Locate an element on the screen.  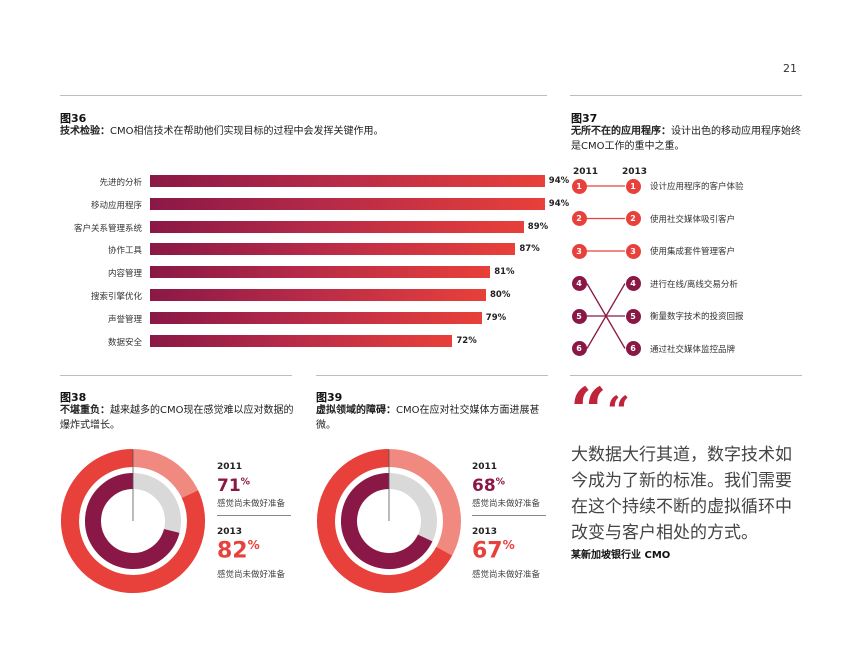
fig39-title: 图39 is located at coordinates (329, 397).